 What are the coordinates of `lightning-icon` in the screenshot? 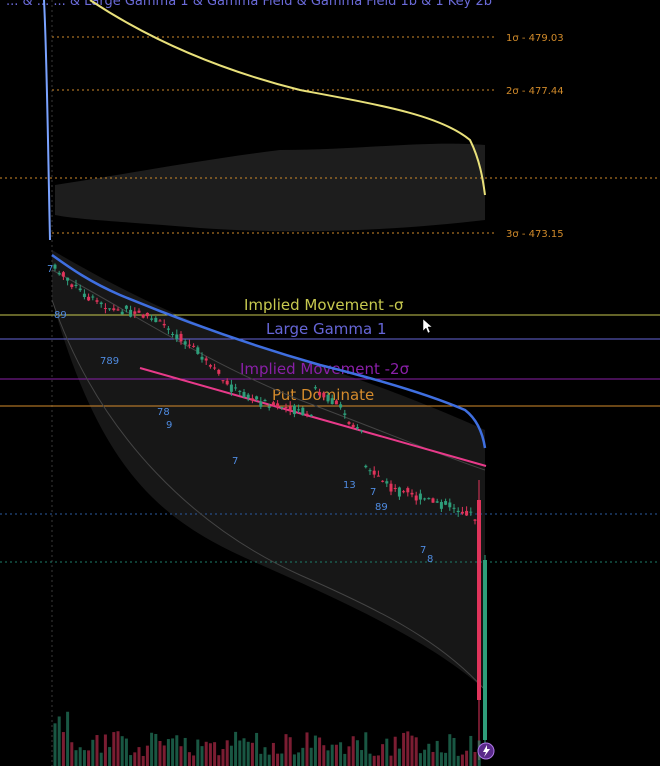 It's located at (486, 751).